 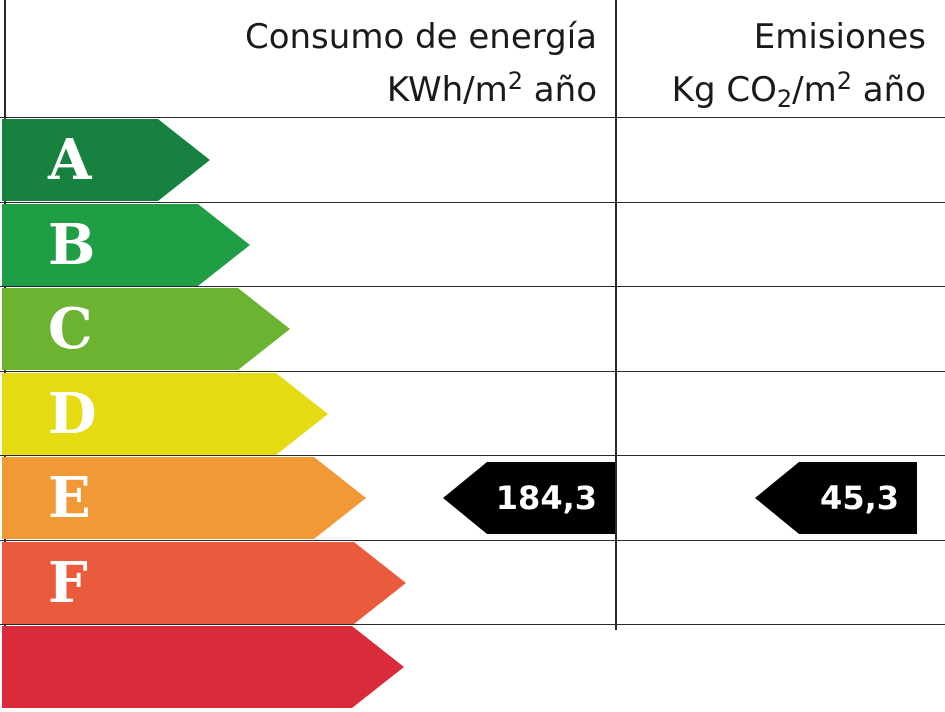 I want to click on rating-arrow-e: E, so click(x=184, y=498).